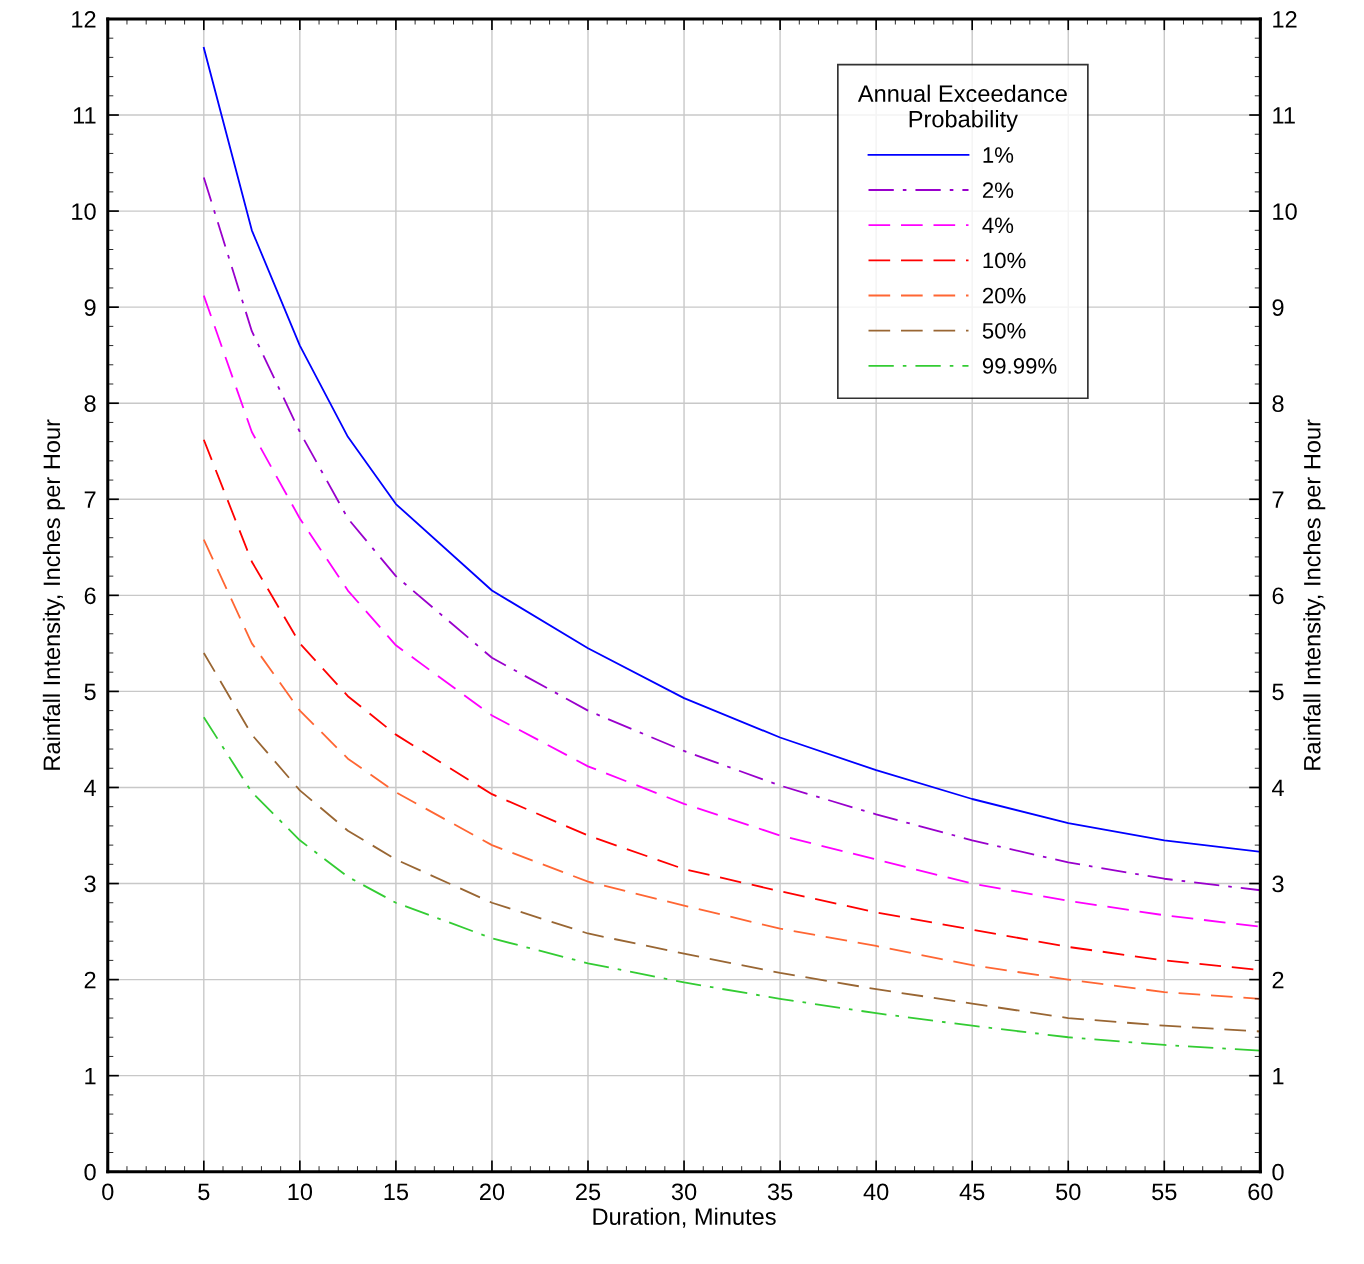 This screenshot has height=1264, width=1364. I want to click on y2-tick-label: 2, so click(1278, 980).